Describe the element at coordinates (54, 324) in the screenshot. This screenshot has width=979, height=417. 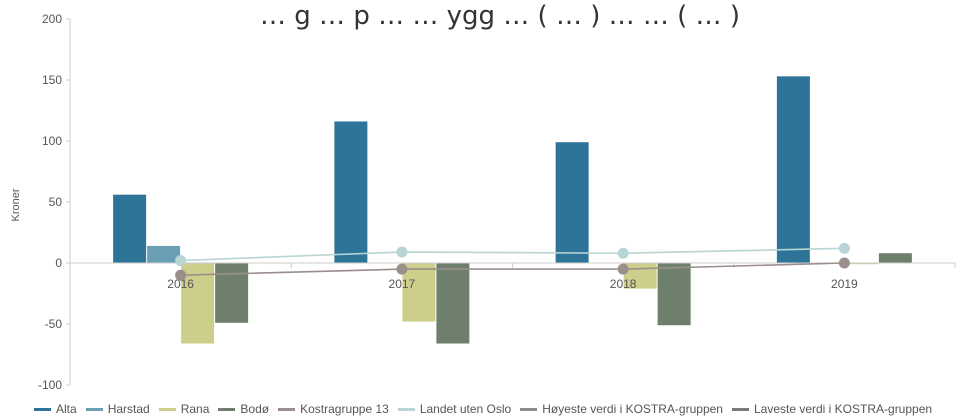
I see `y-tick-label: -50` at that location.